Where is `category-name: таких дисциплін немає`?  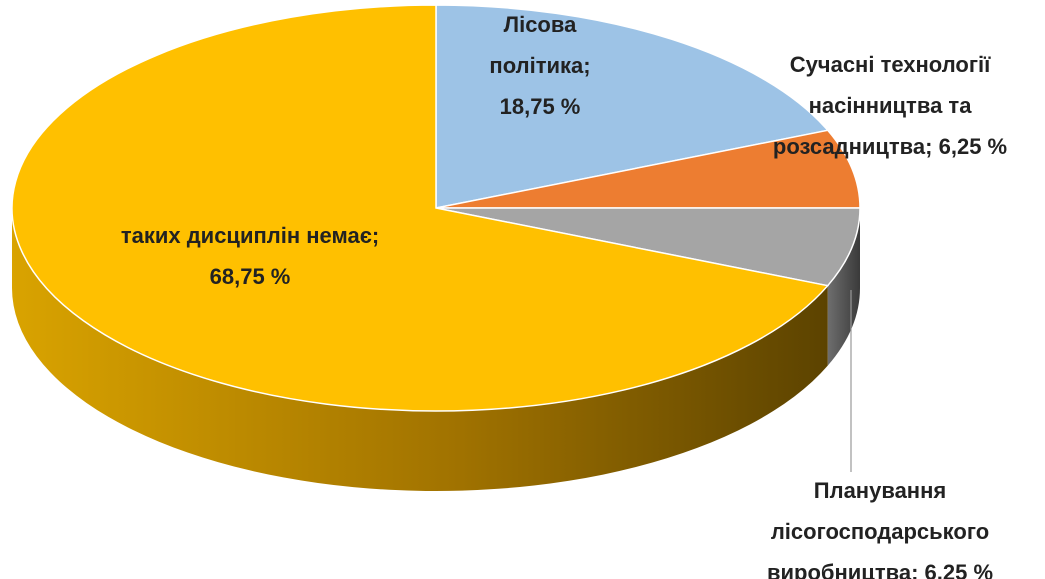
category-name: таких дисциплін немає is located at coordinates (246, 235).